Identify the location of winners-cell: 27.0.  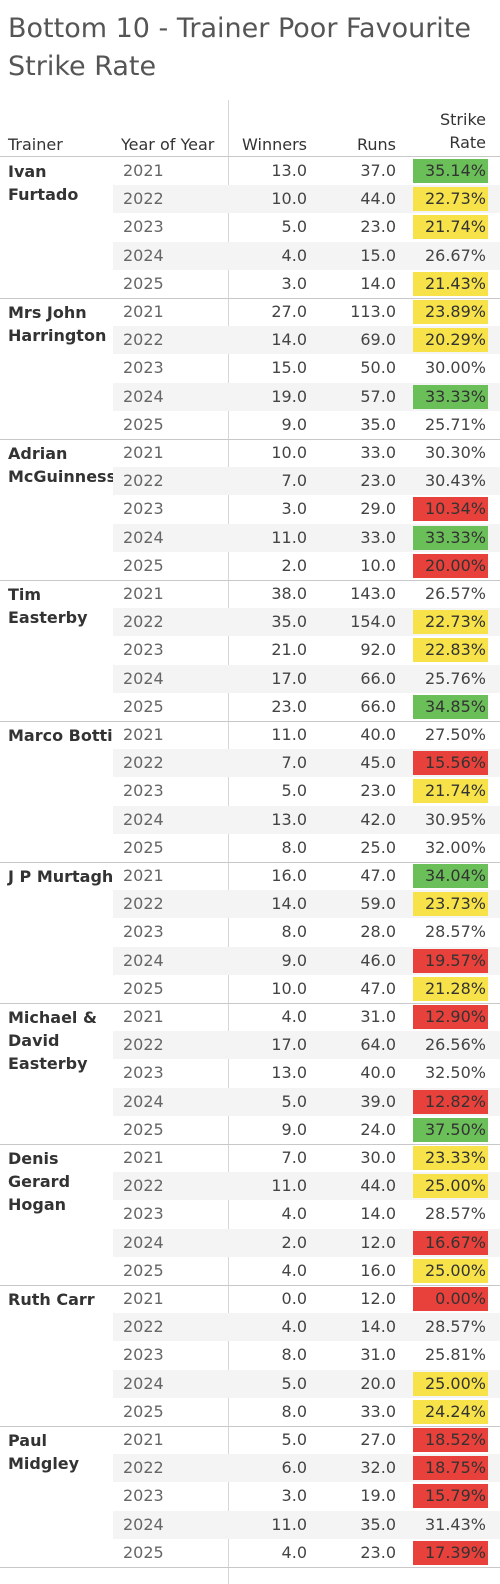
(289, 311).